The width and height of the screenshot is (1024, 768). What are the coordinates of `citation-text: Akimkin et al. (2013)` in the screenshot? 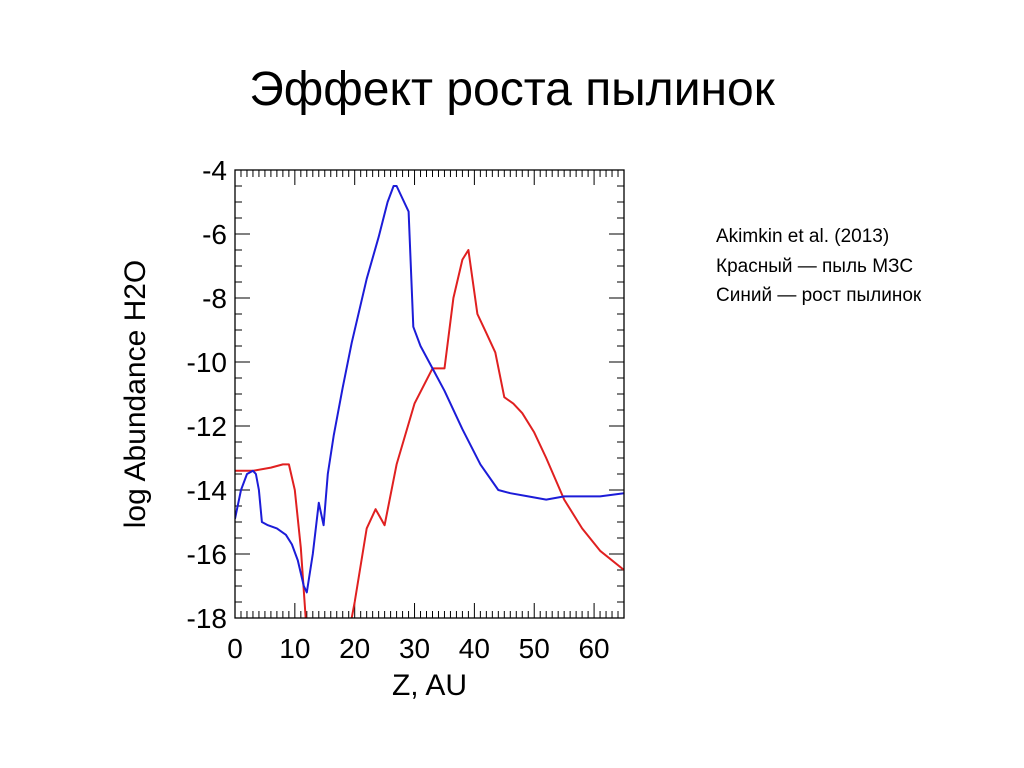 It's located at (803, 236).